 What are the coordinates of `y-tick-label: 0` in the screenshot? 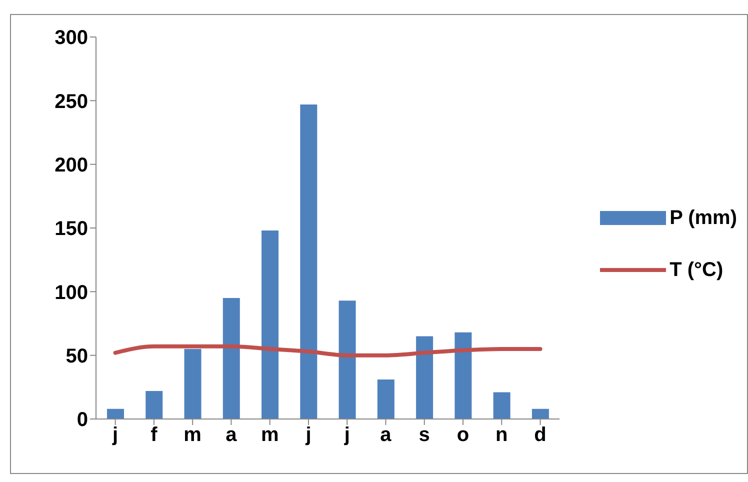 It's located at (82, 420).